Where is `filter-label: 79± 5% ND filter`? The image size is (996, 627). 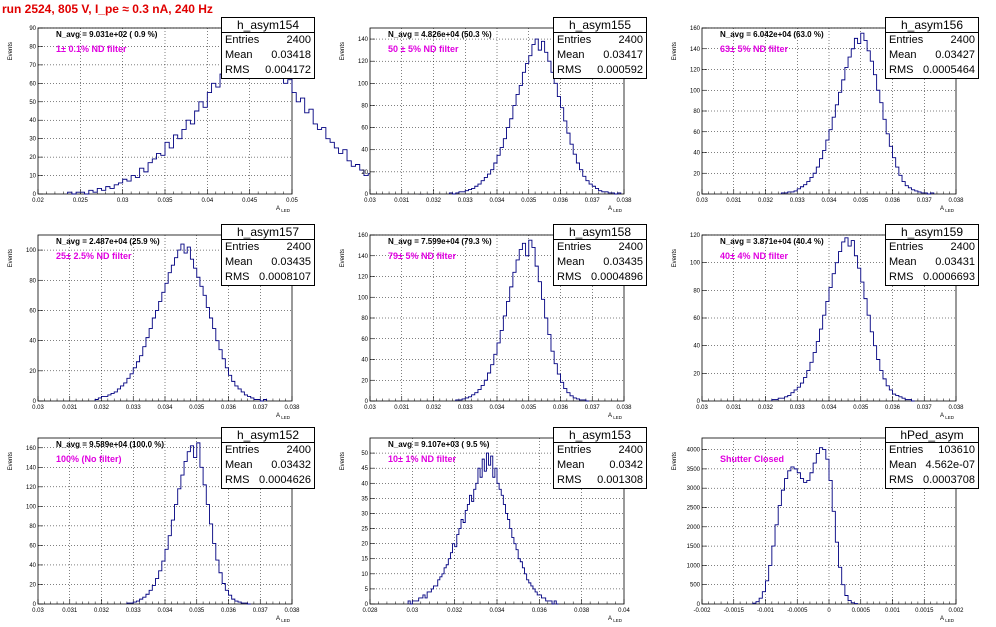 filter-label: 79± 5% ND filter is located at coordinates (422, 256).